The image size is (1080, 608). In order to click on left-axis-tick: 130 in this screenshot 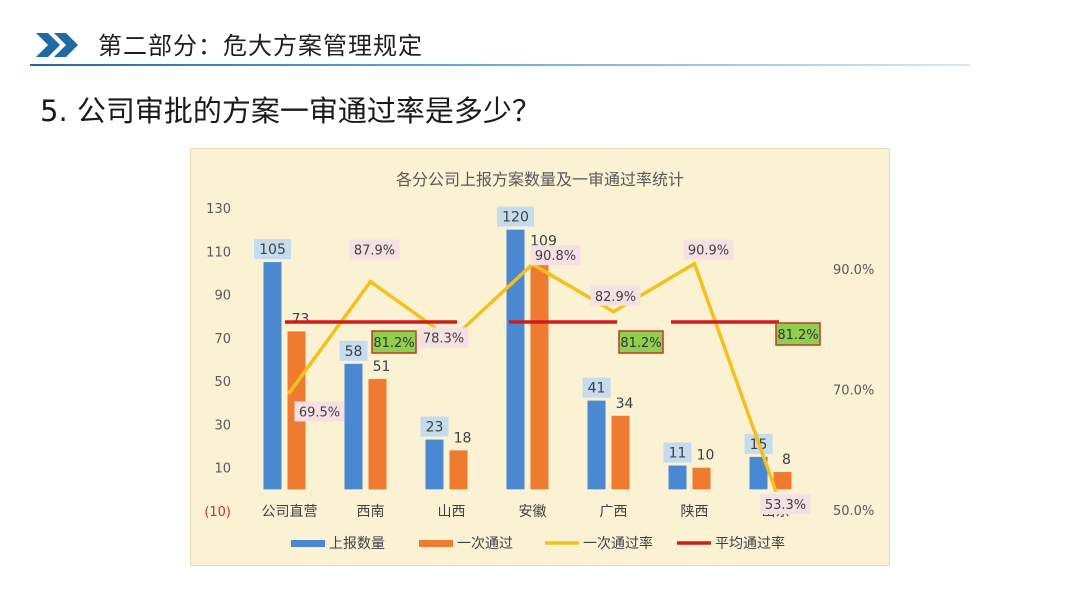, I will do `click(218, 209)`.